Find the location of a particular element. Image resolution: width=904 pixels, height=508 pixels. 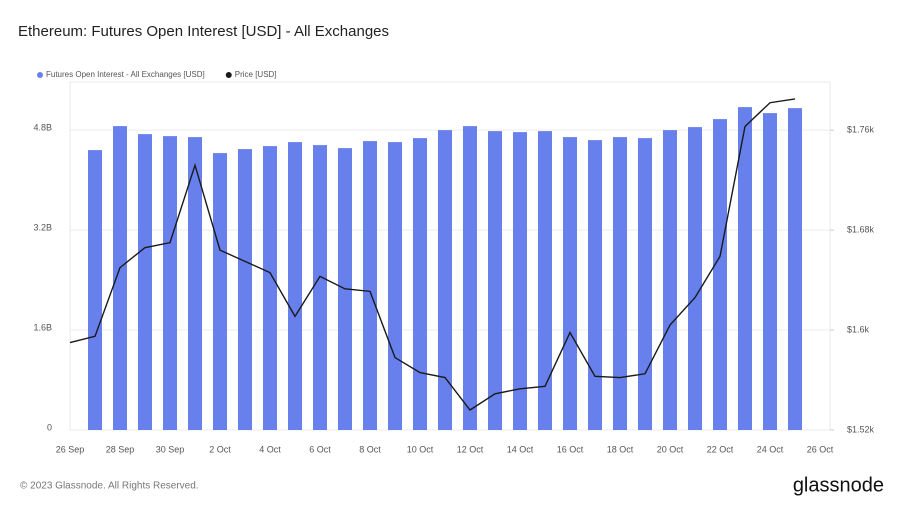

x-tick-label: 8 Oct is located at coordinates (370, 449).